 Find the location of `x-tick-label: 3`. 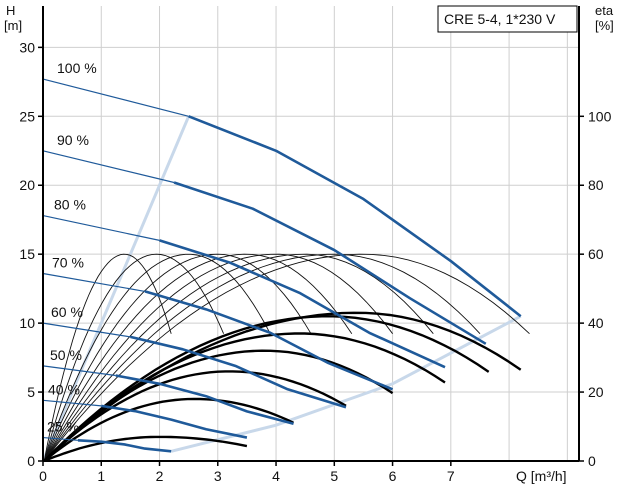

x-tick-label: 3 is located at coordinates (218, 476).